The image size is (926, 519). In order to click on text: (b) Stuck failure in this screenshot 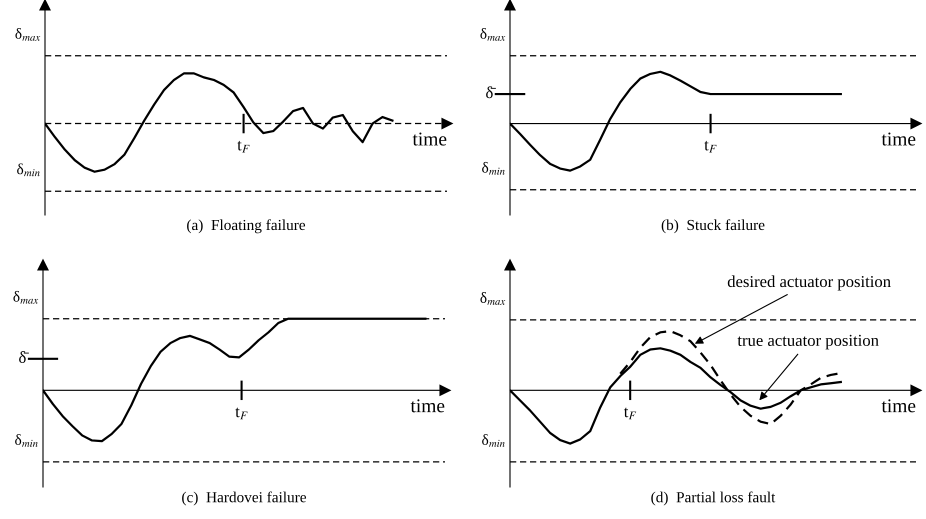, I will do `click(713, 226)`.